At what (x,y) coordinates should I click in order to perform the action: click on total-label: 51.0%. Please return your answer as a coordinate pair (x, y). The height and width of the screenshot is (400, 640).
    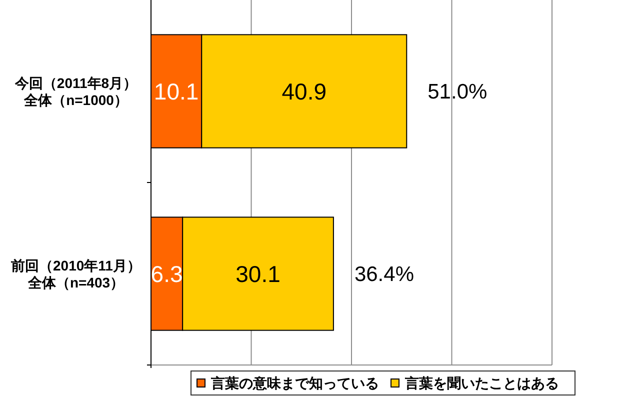
    Looking at the image, I should click on (458, 92).